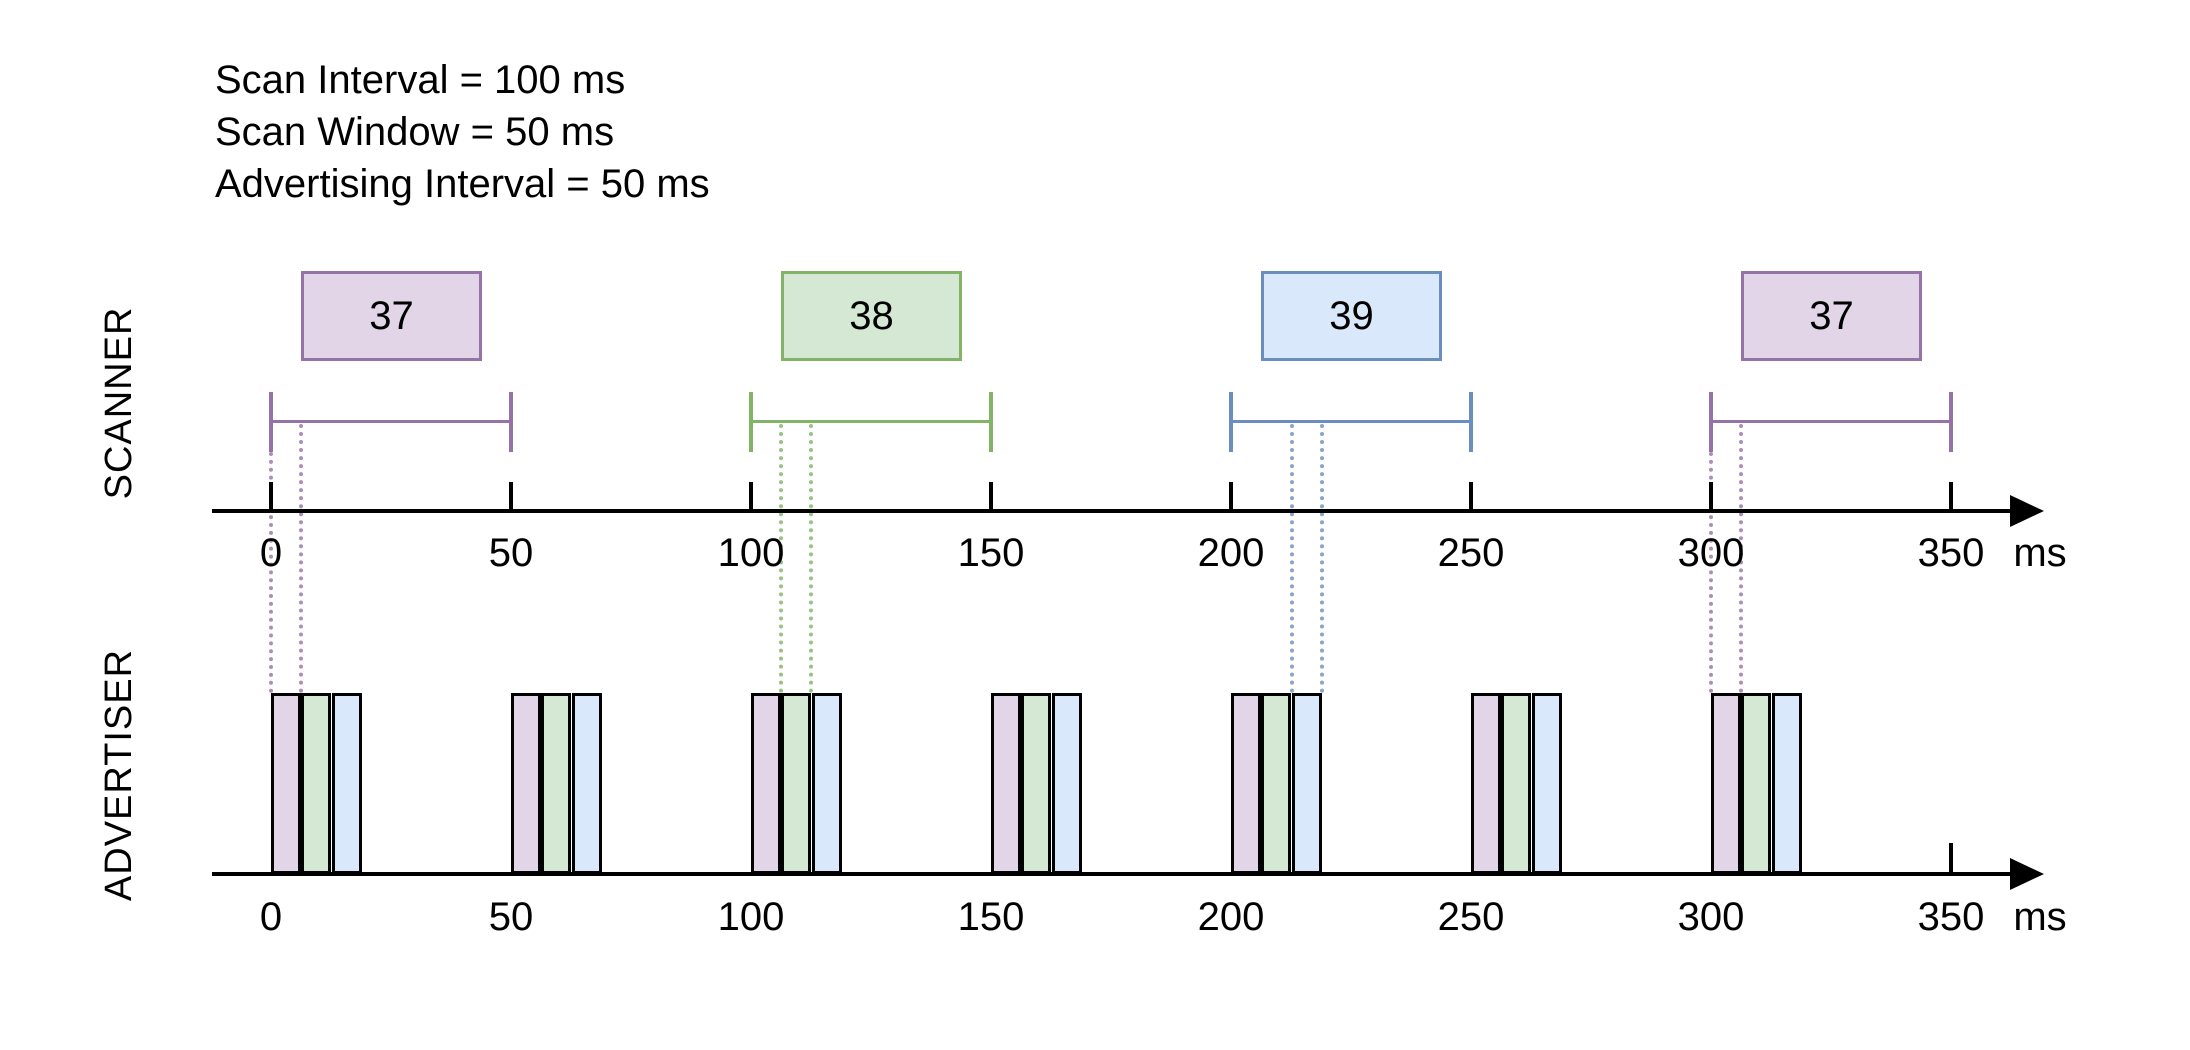  Describe the element at coordinates (1951, 917) in the screenshot. I see `advertiser-tick-label: 350` at that location.